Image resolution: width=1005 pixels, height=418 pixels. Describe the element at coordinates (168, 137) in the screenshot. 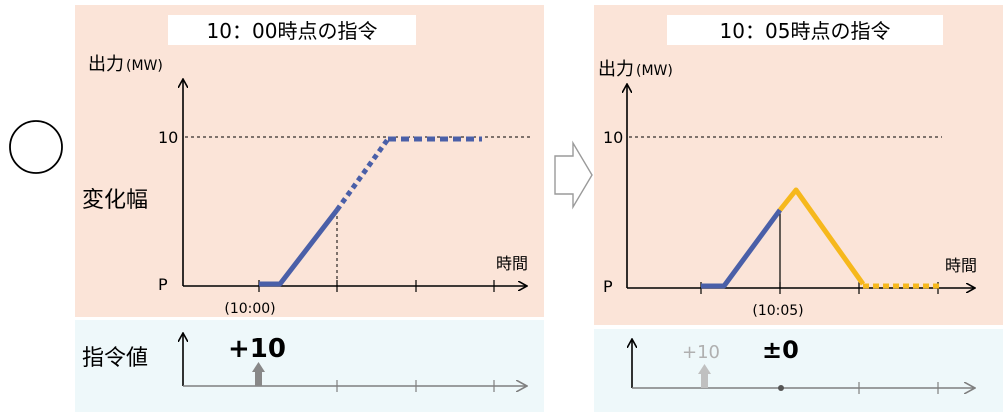

I see `left-y-tick-10: 10` at that location.